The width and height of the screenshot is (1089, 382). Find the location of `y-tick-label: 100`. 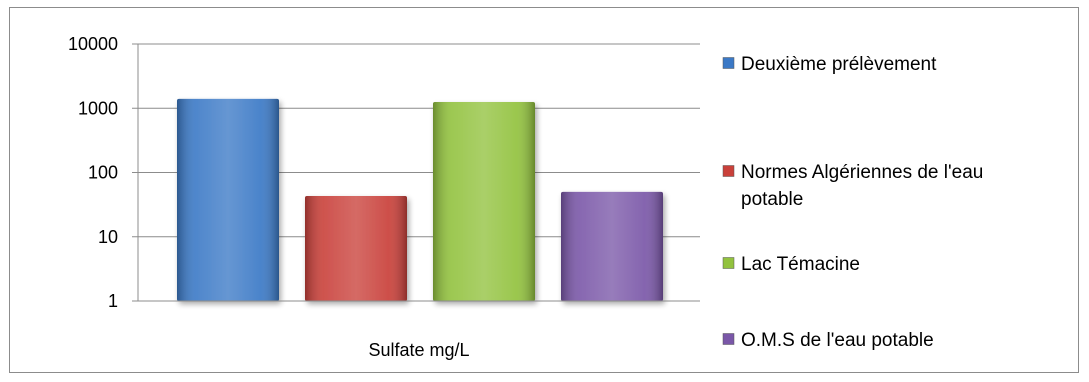

y-tick-label: 100 is located at coordinates (103, 173).